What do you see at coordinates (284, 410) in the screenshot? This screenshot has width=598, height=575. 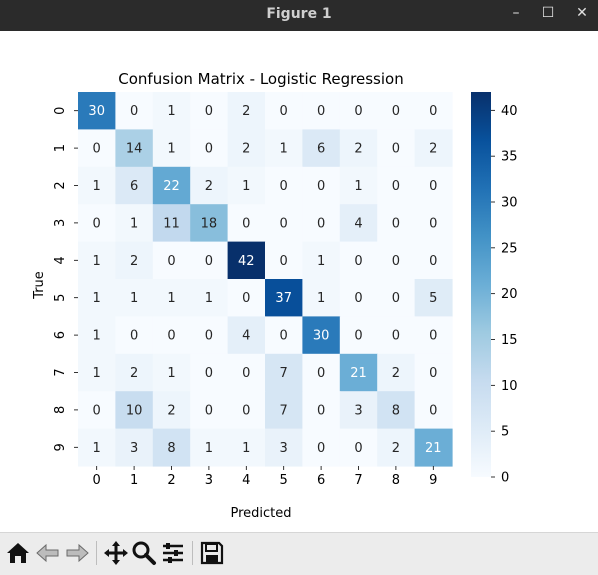 I see `cell-value: 7` at bounding box center [284, 410].